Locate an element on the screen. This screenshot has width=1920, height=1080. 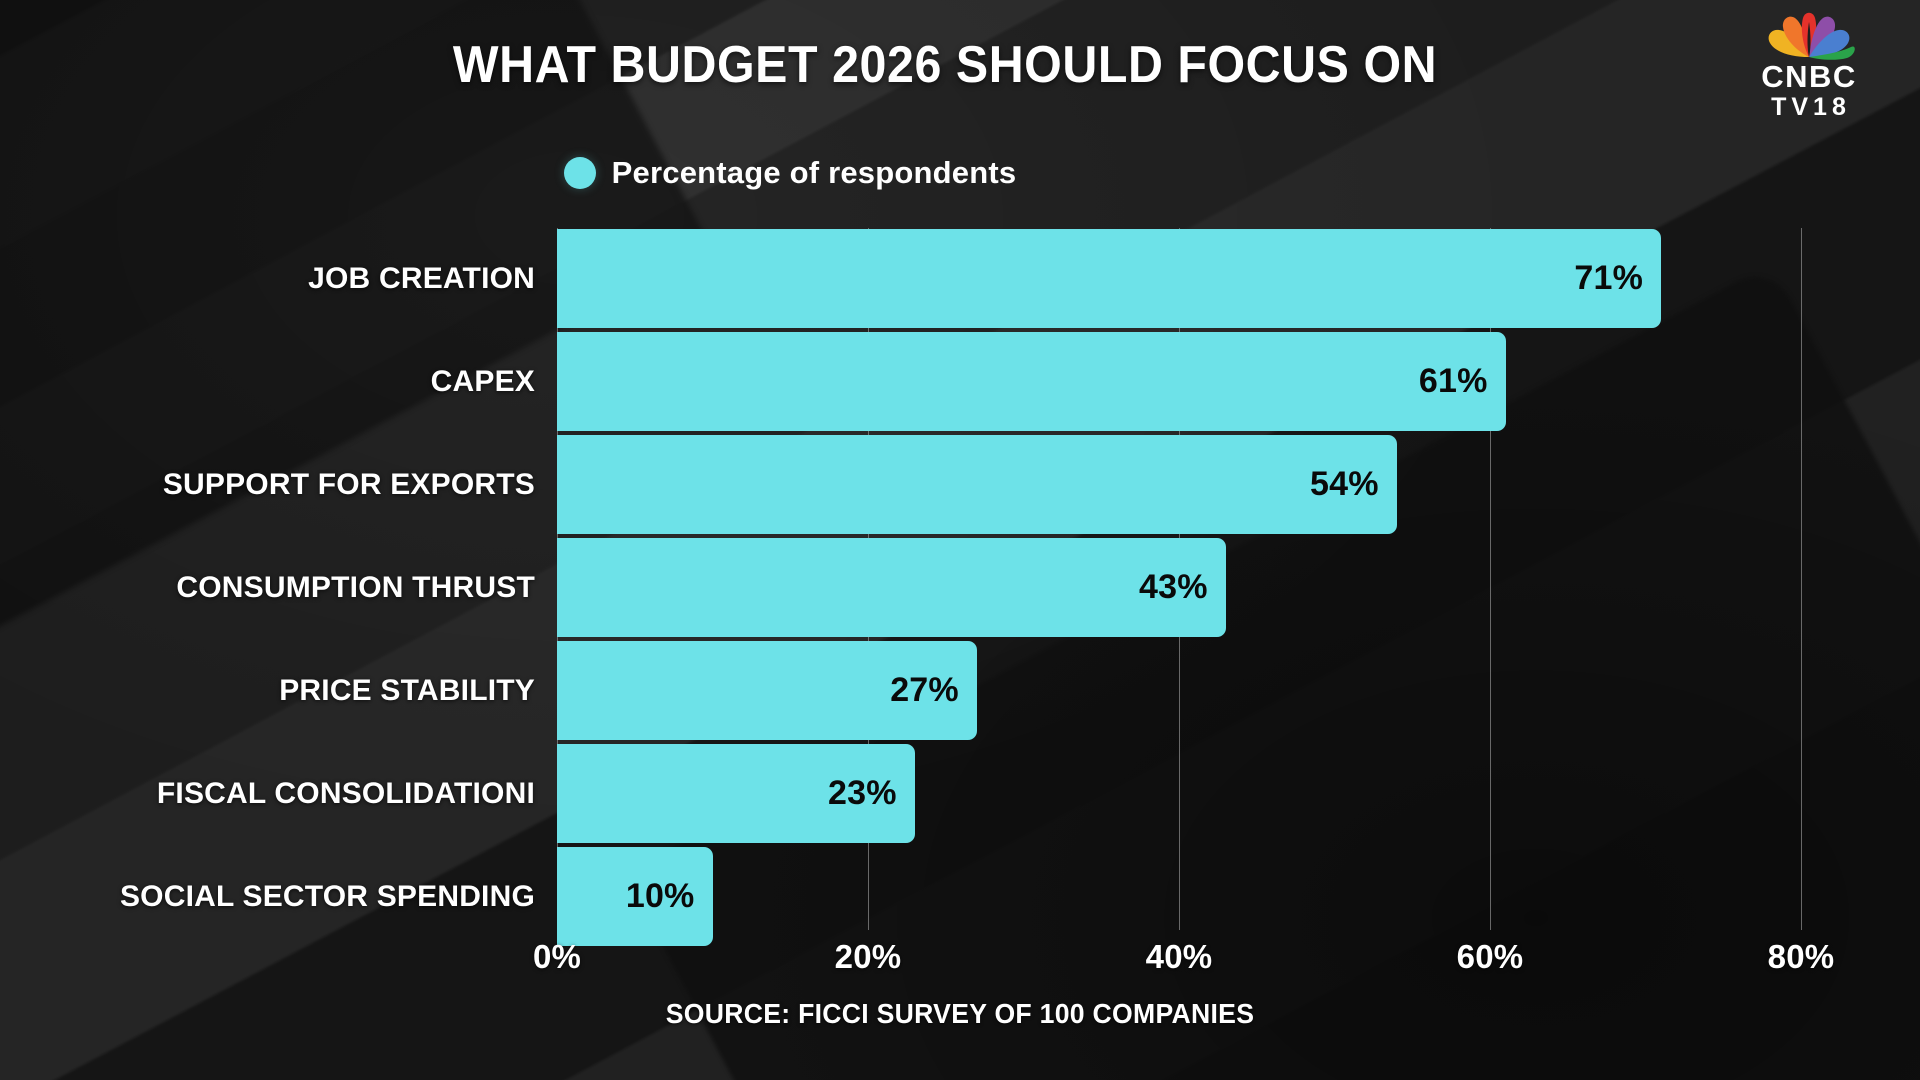
category-label: JOB CREATION is located at coordinates (421, 278).